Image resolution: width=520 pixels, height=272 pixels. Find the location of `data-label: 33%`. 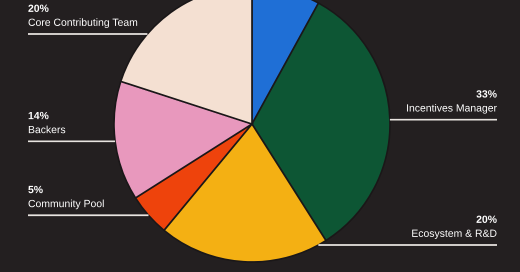

data-label: 33% is located at coordinates (486, 94).